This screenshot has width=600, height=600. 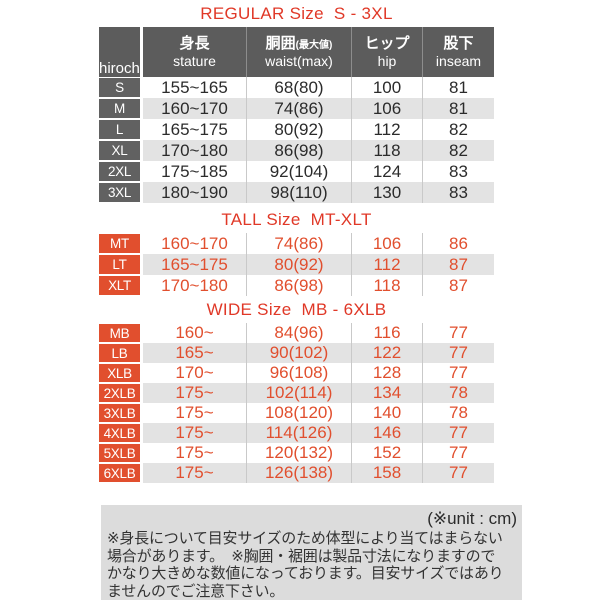 I want to click on column-header-jp: ヒップ, so click(x=387, y=43).